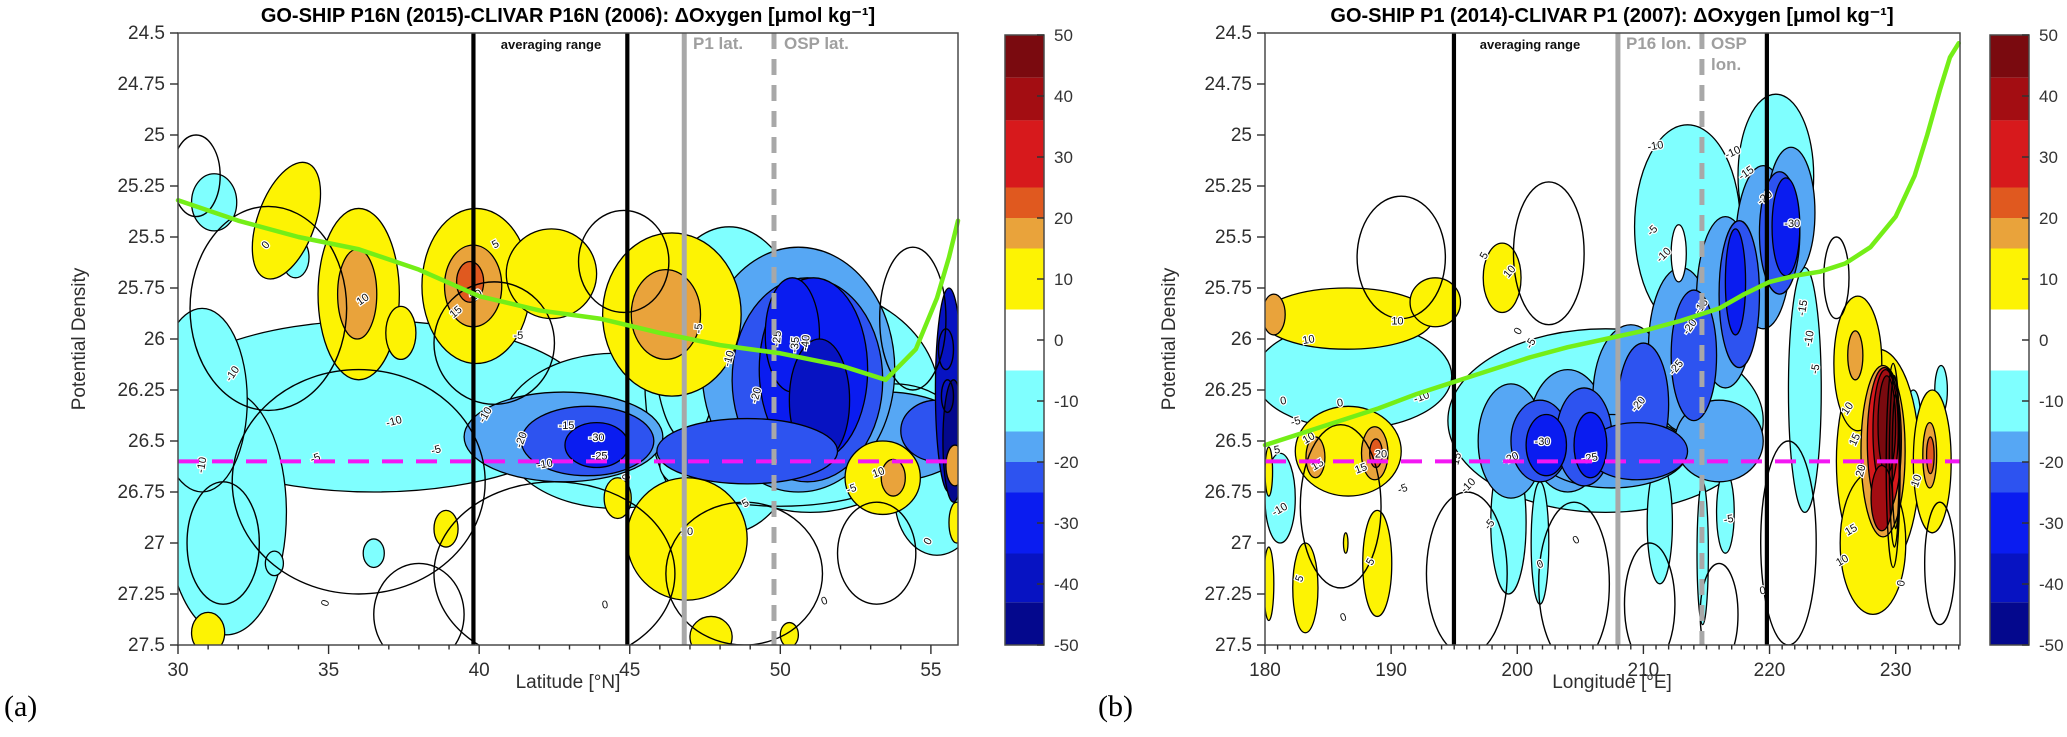 The height and width of the screenshot is (737, 2067). I want to click on x-tick-label: 40, so click(479, 670).